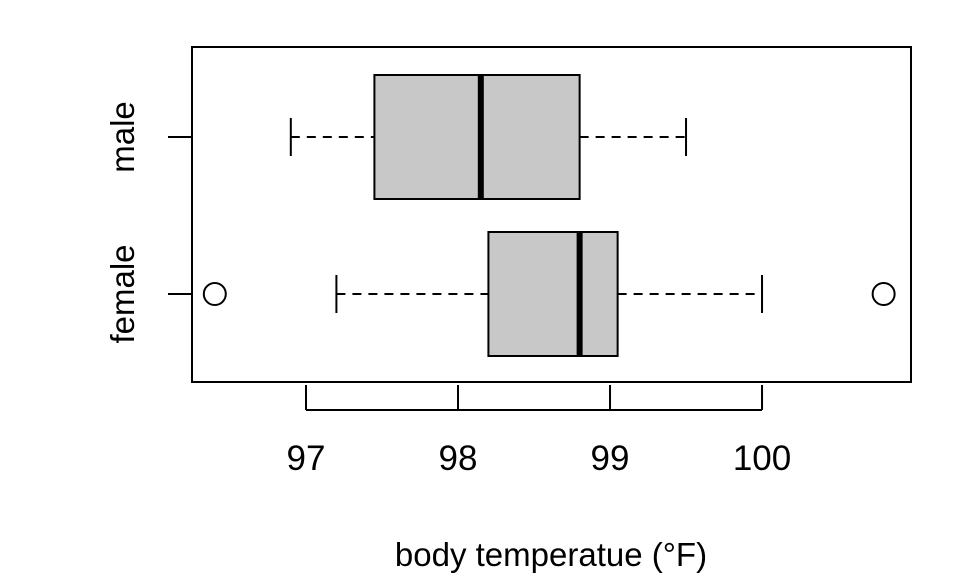 The height and width of the screenshot is (576, 960). What do you see at coordinates (762, 458) in the screenshot?
I see `x-tick-label: 100` at bounding box center [762, 458].